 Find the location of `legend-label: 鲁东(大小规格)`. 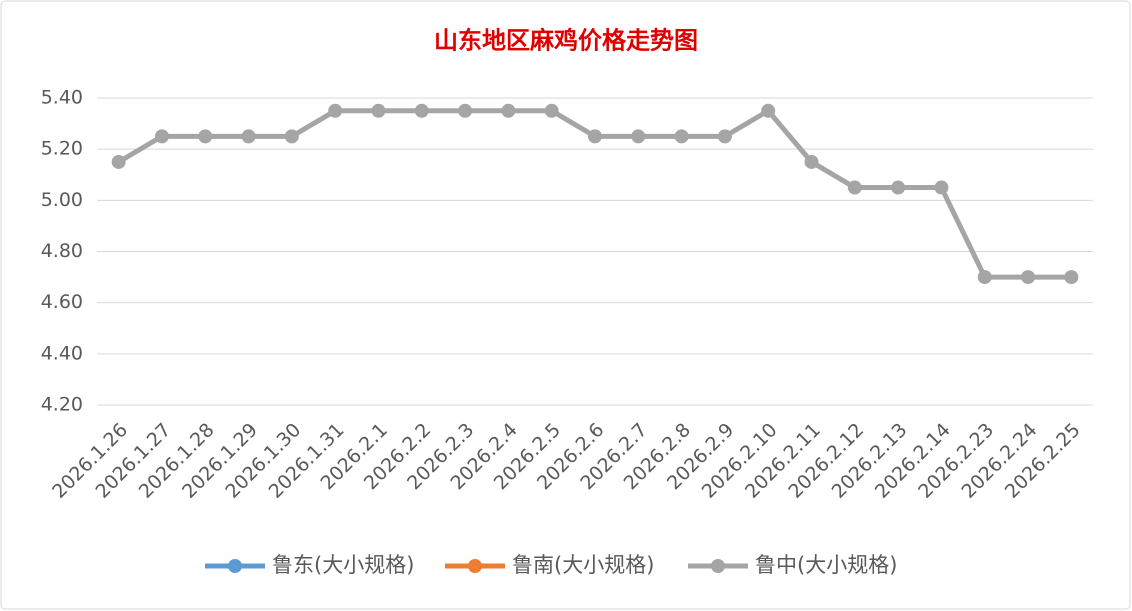

legend-label: 鲁东(大小规格) is located at coordinates (343, 565).